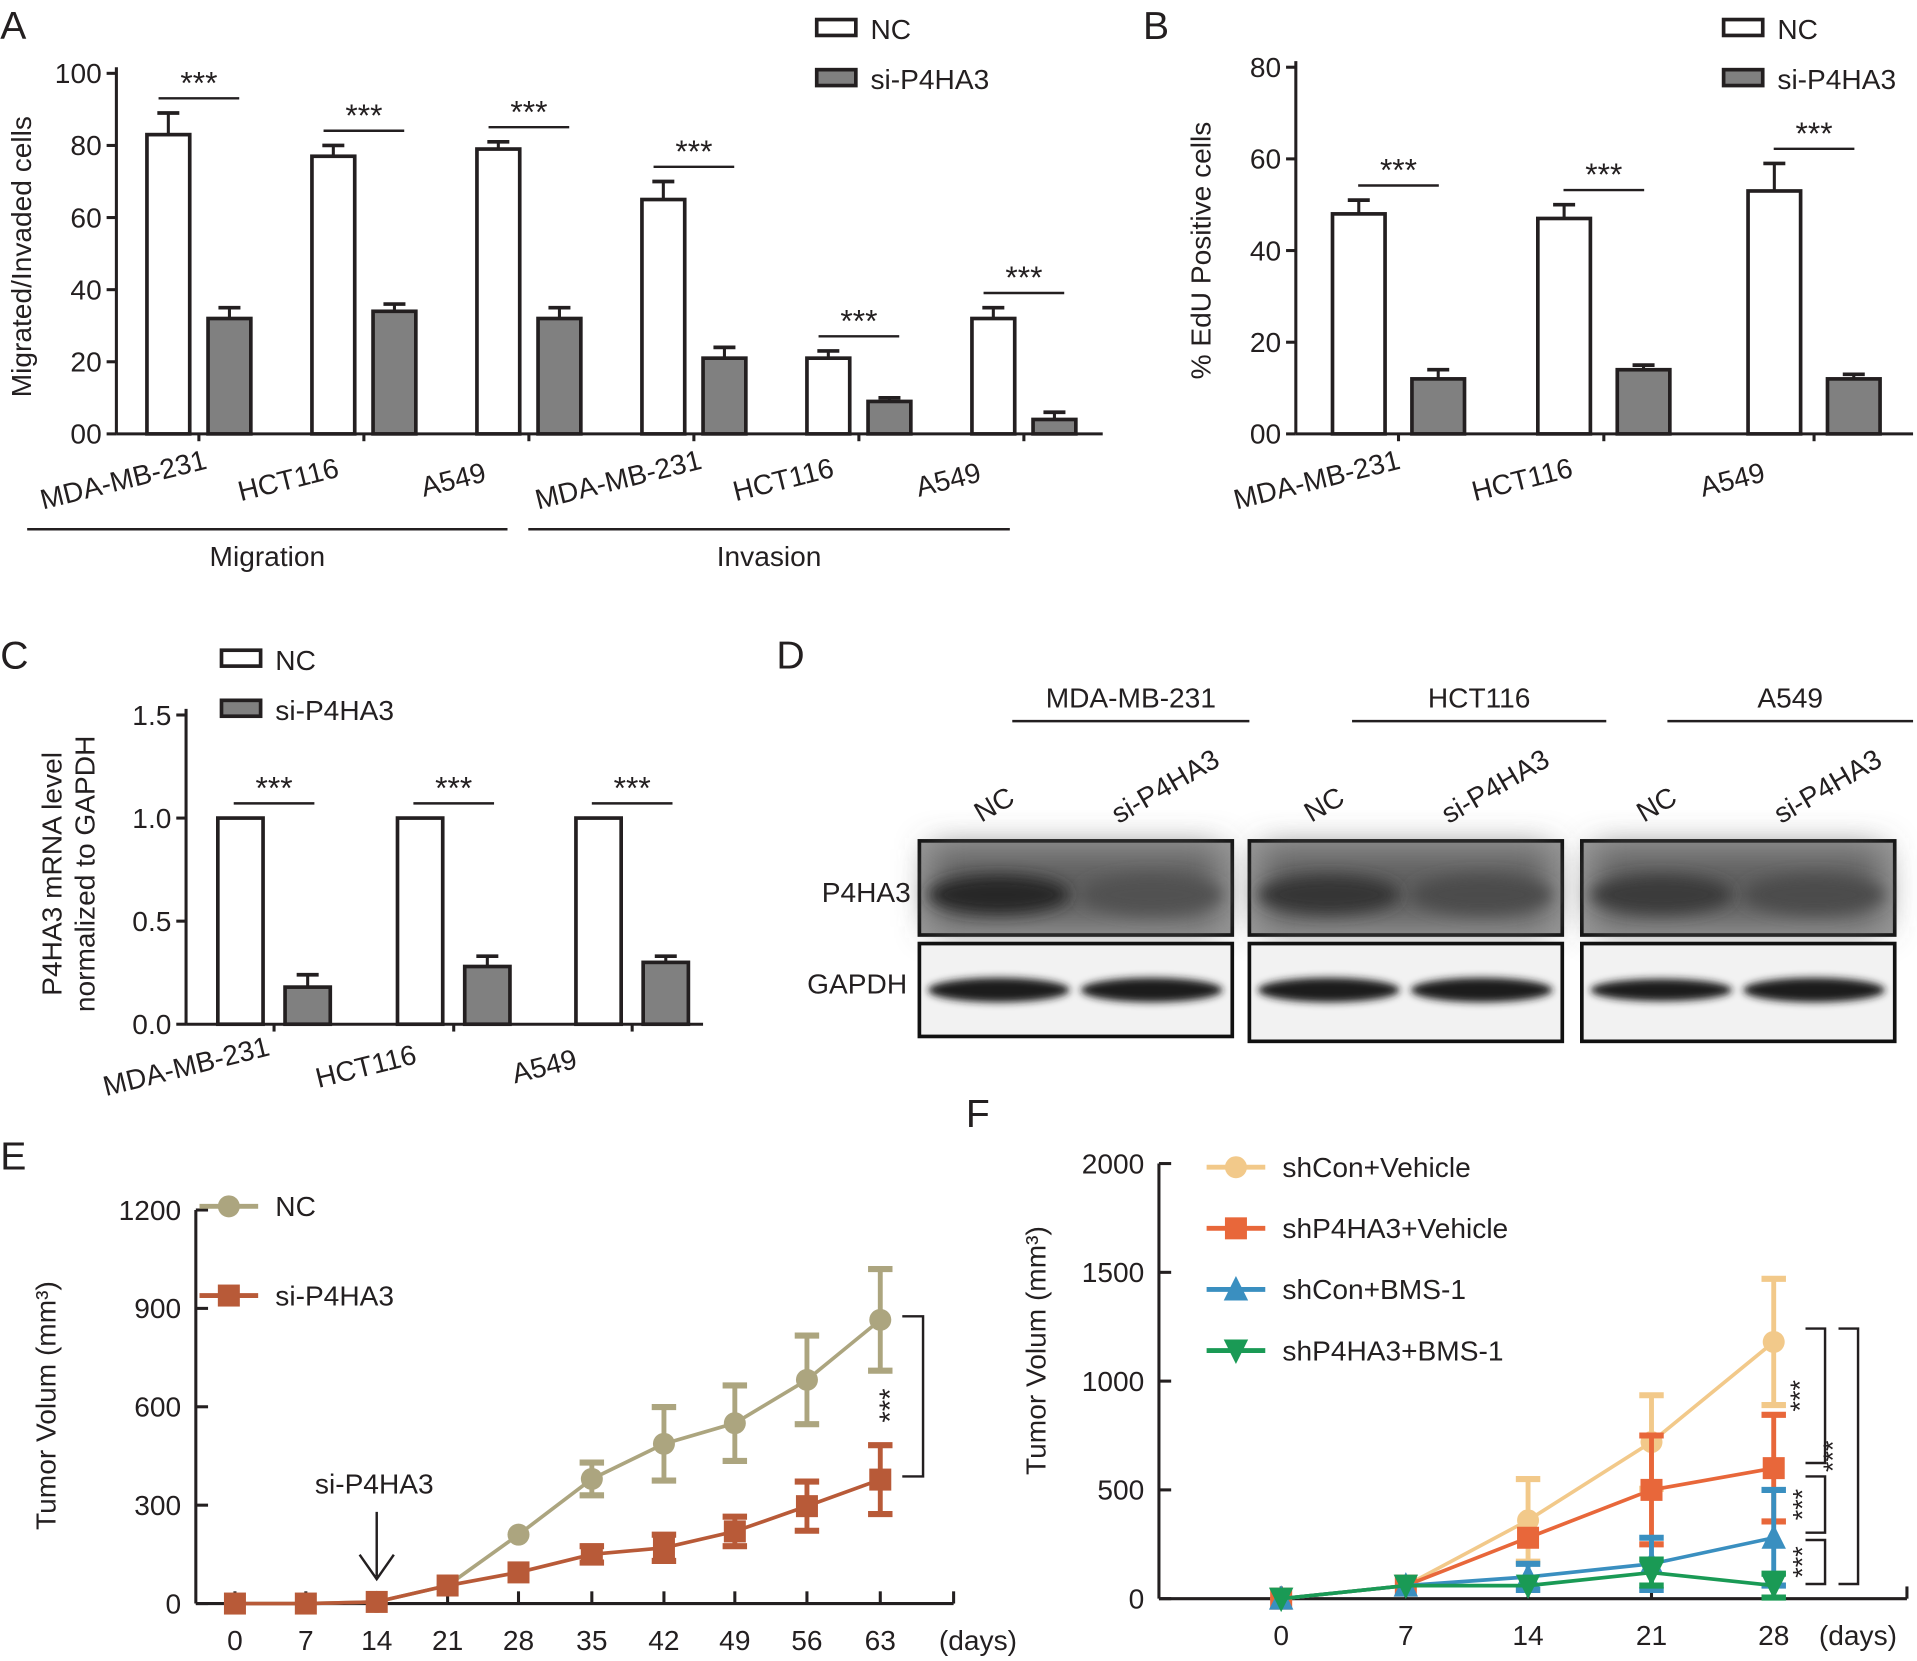 The height and width of the screenshot is (1661, 1917). I want to click on x-tick-label: 42, so click(663, 1640).